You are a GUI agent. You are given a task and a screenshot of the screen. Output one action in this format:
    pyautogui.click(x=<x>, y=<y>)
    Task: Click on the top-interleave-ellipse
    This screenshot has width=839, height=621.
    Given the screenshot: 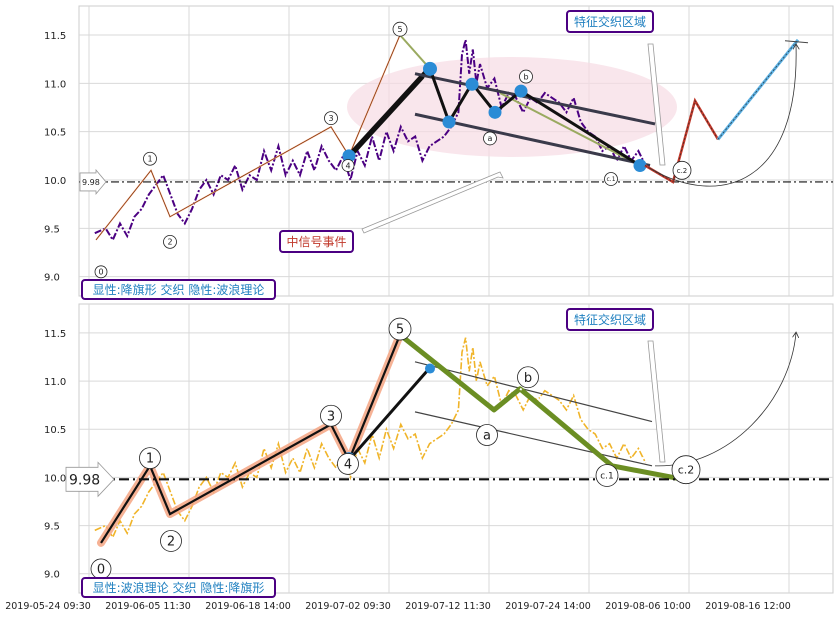 What is the action you would take?
    pyautogui.click(x=512, y=107)
    